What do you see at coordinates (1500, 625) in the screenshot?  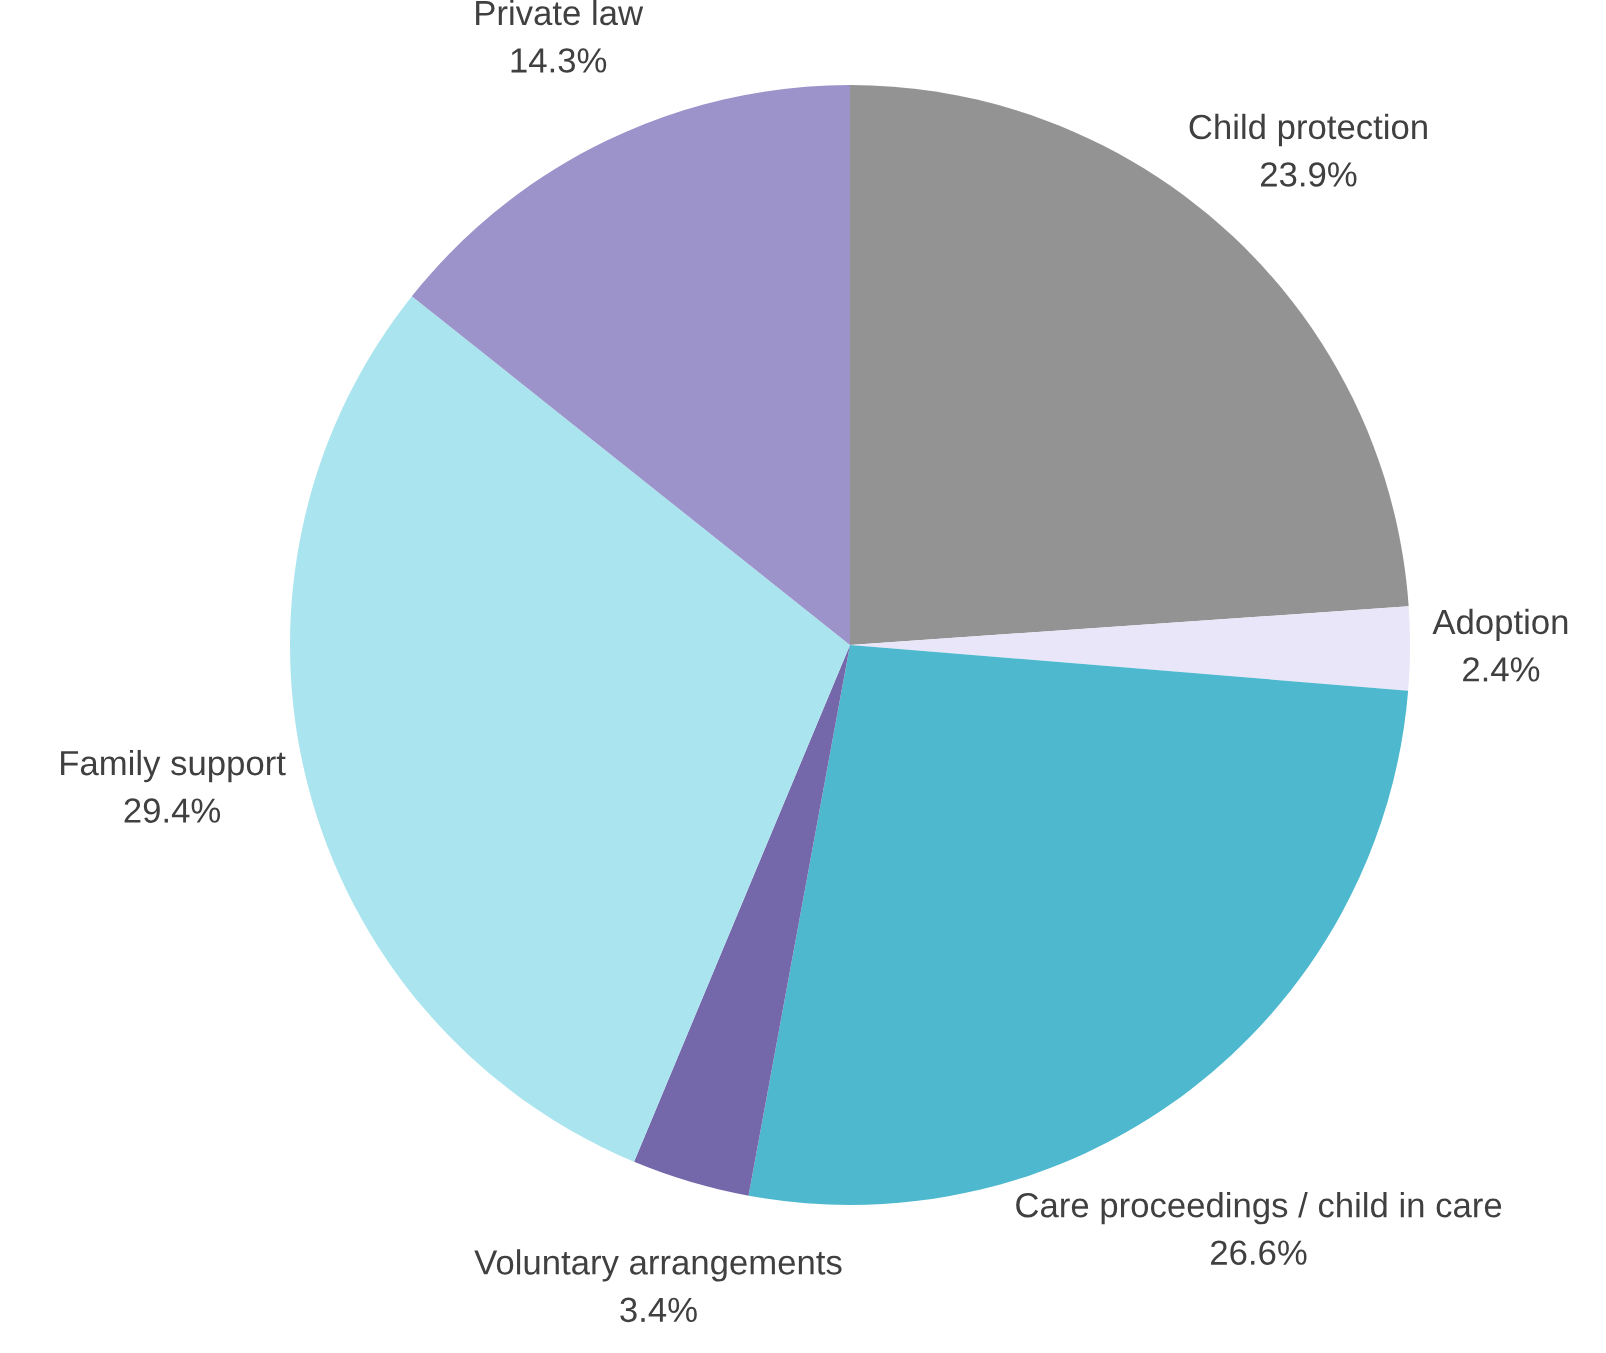 I see `slice-label: Adoption` at bounding box center [1500, 625].